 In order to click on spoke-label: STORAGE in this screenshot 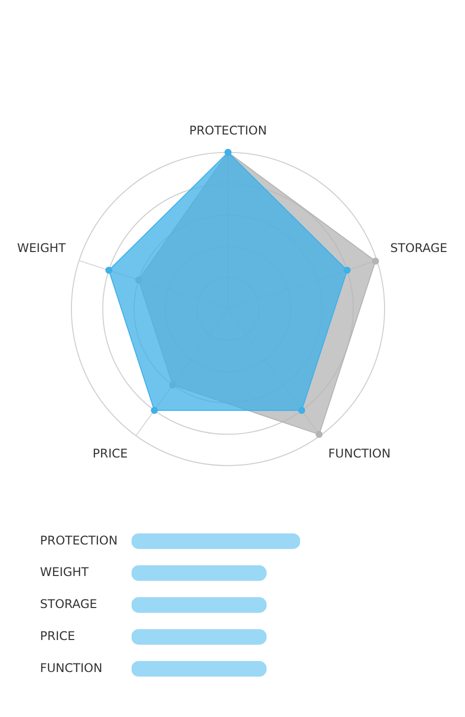, I will do `click(419, 248)`.